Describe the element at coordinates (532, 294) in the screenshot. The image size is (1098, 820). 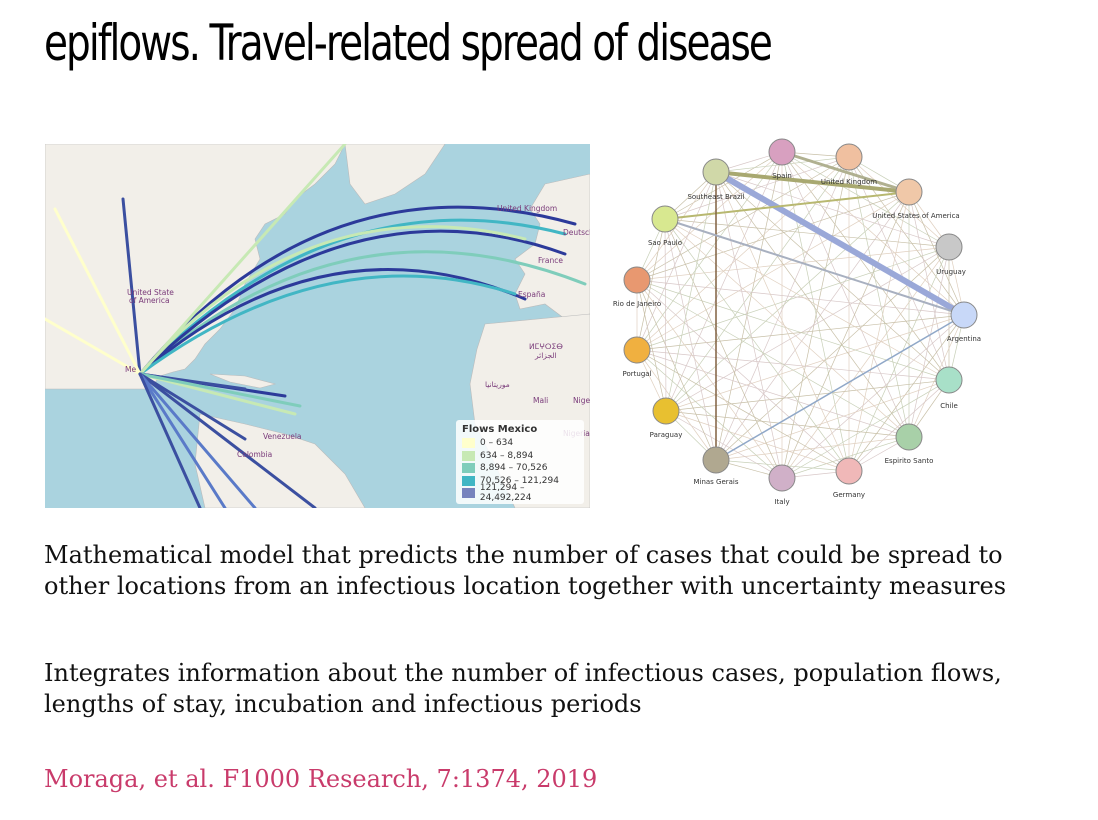
I see `map-label-espana: España` at that location.